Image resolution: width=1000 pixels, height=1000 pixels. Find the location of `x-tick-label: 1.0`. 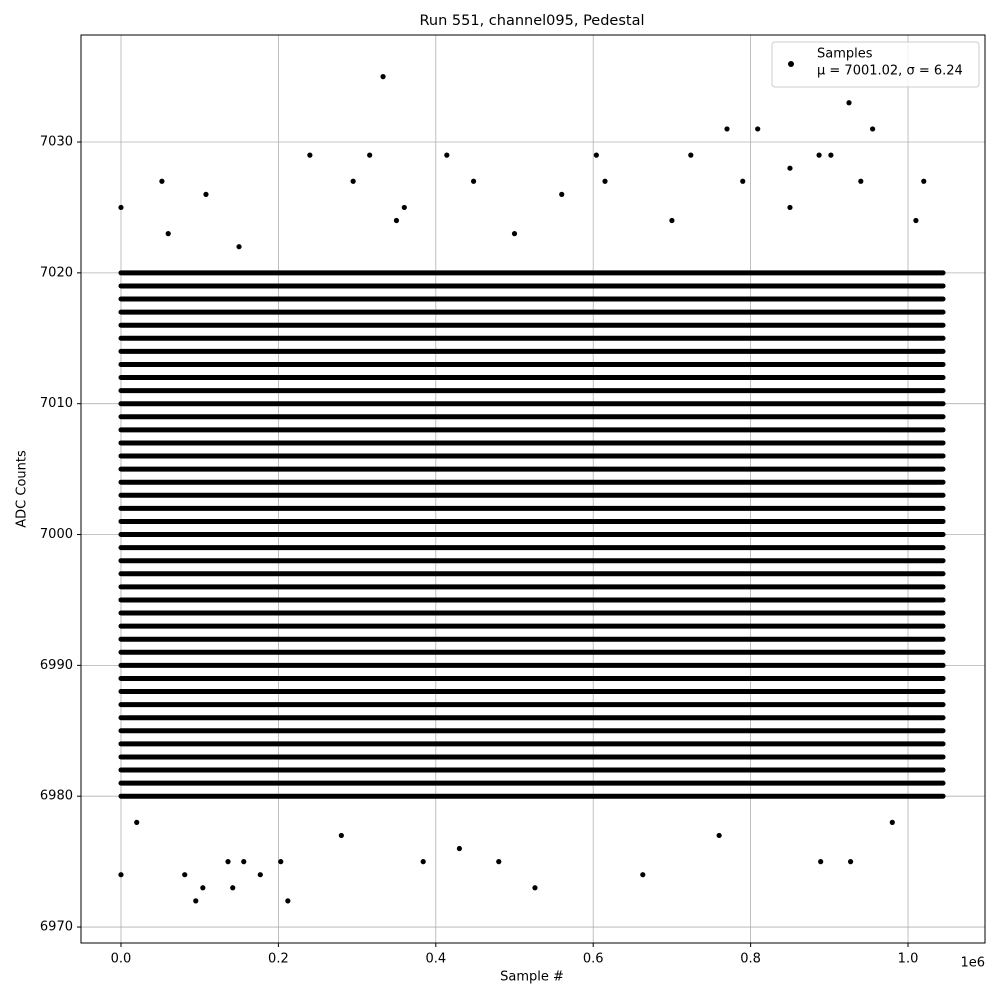

x-tick-label: 1.0 is located at coordinates (908, 959).